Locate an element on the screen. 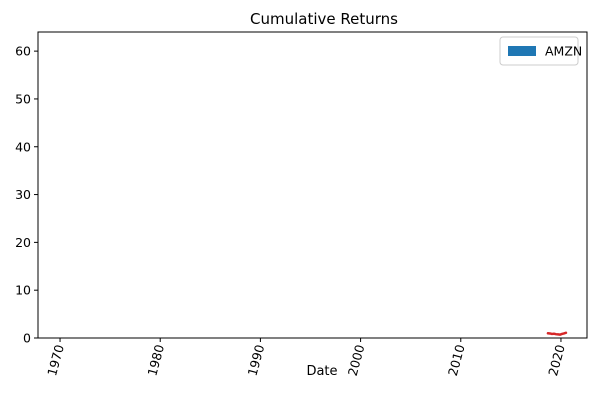 This screenshot has height=415, width=612. legend: AMZN is located at coordinates (540, 51).